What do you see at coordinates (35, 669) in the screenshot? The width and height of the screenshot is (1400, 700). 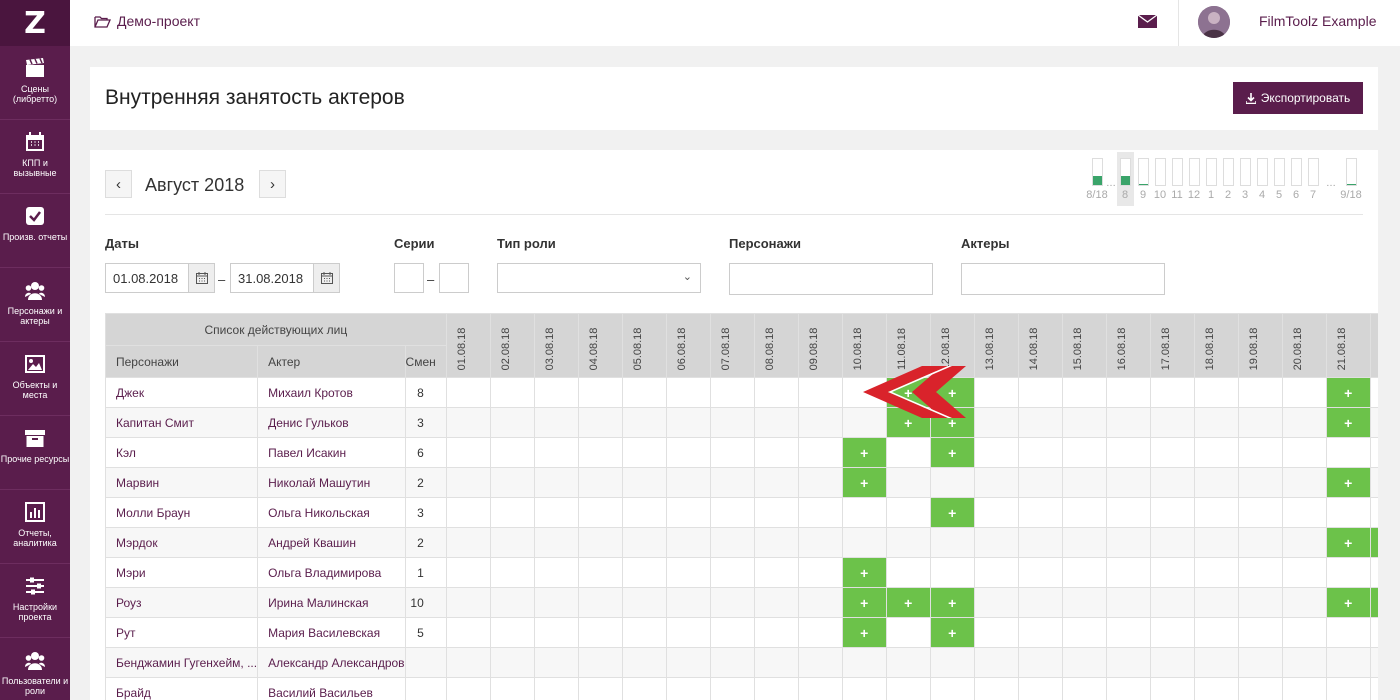 I see `sidebar-item-9: Пользователи и роли` at bounding box center [35, 669].